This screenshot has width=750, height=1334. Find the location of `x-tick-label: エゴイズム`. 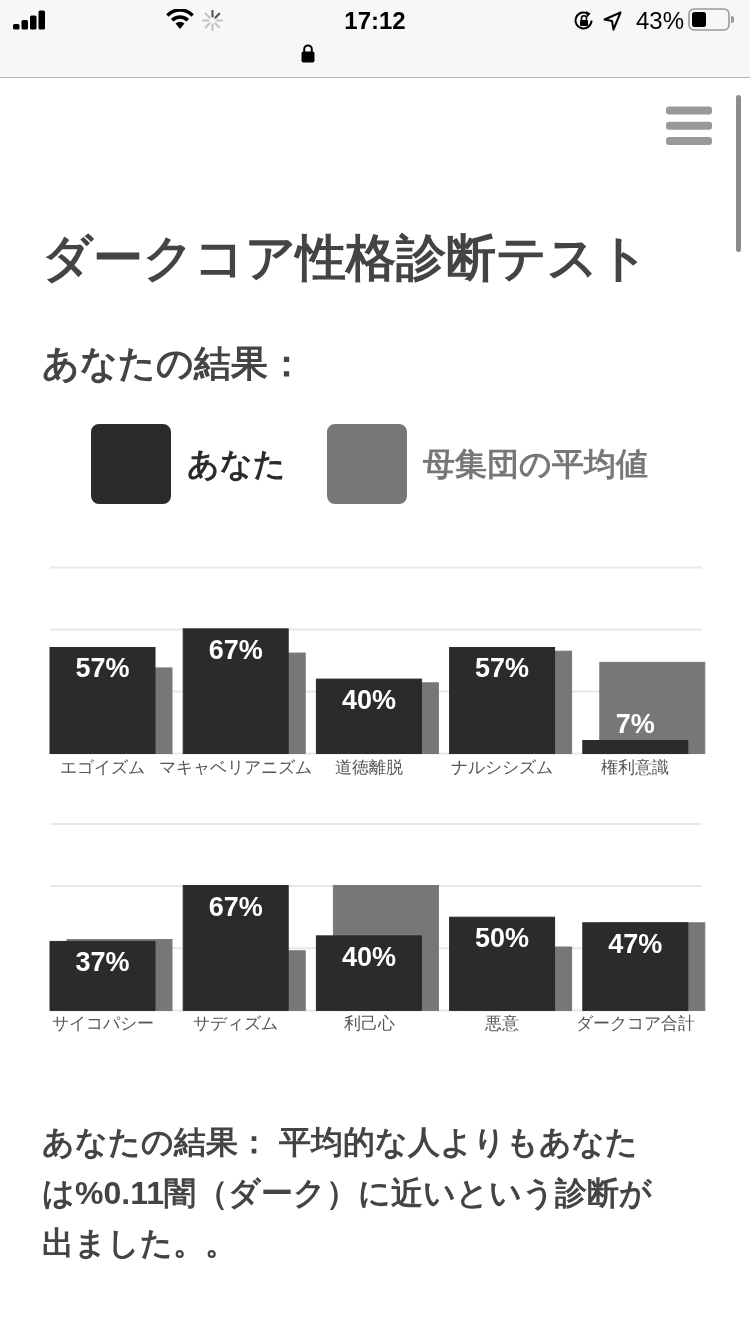

x-tick-label: エゴイズム is located at coordinates (103, 766).